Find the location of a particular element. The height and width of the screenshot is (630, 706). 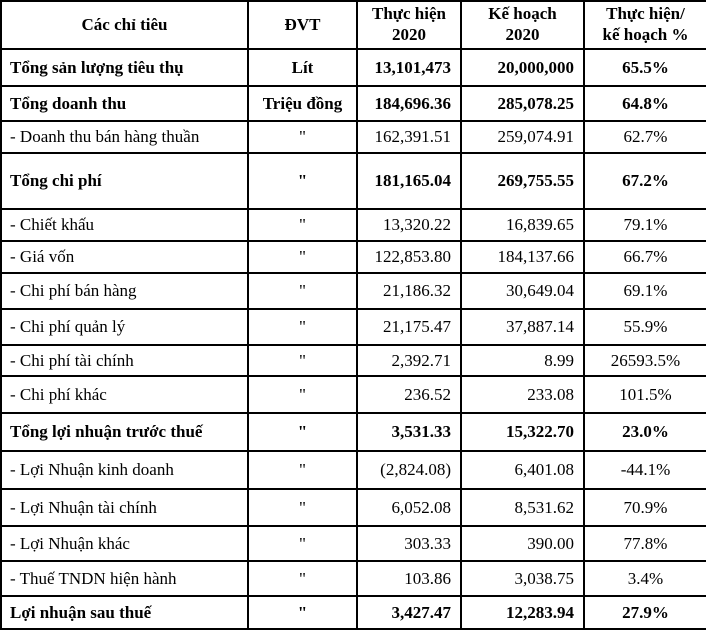

row-actual: 13,320.22 is located at coordinates (409, 225).